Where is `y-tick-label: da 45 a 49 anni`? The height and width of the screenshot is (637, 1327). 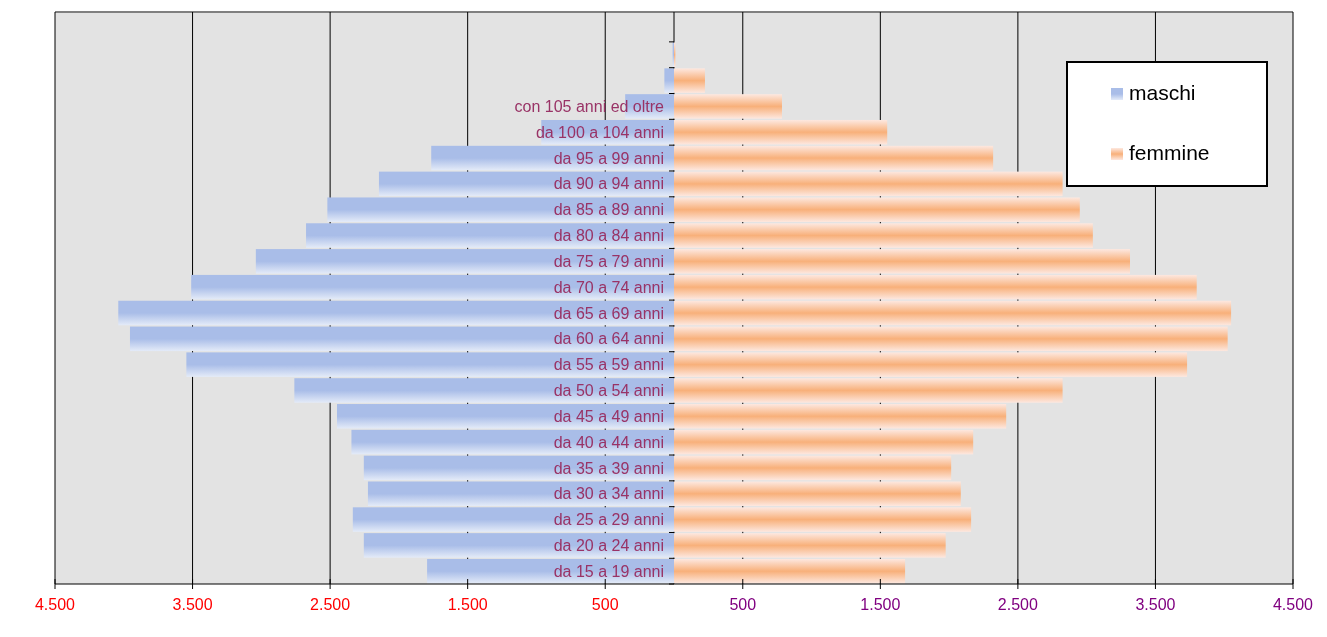 y-tick-label: da 45 a 49 anni is located at coordinates (608, 416).